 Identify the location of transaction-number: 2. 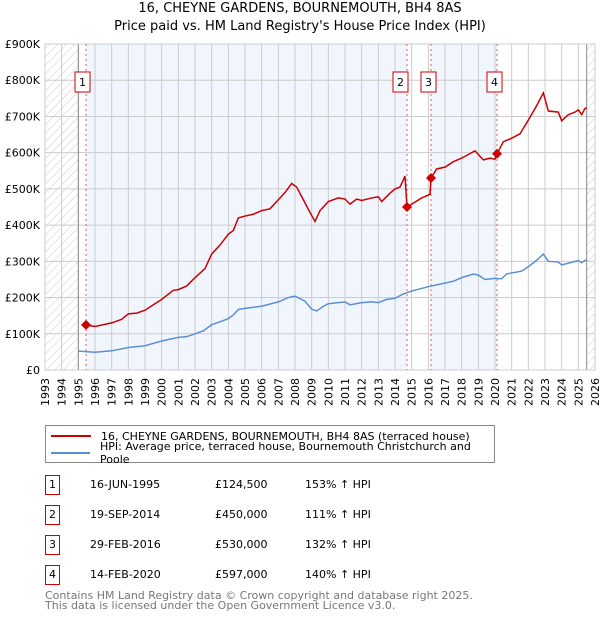
(52, 515).